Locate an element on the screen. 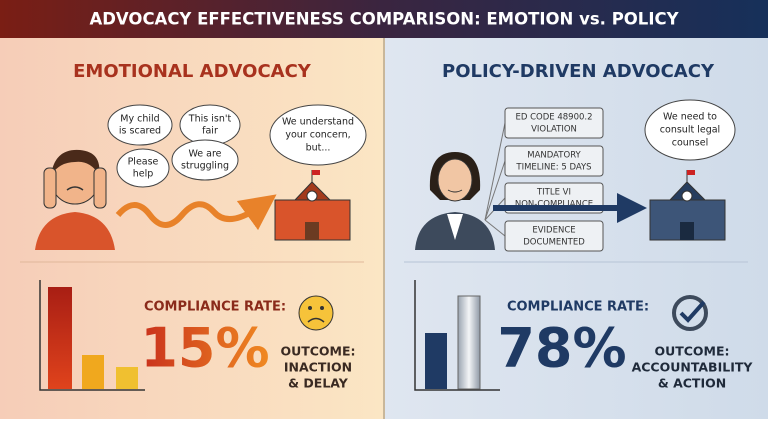 The height and width of the screenshot is (423, 768). outcome: ACCOUNTABILITY is located at coordinates (693, 367).